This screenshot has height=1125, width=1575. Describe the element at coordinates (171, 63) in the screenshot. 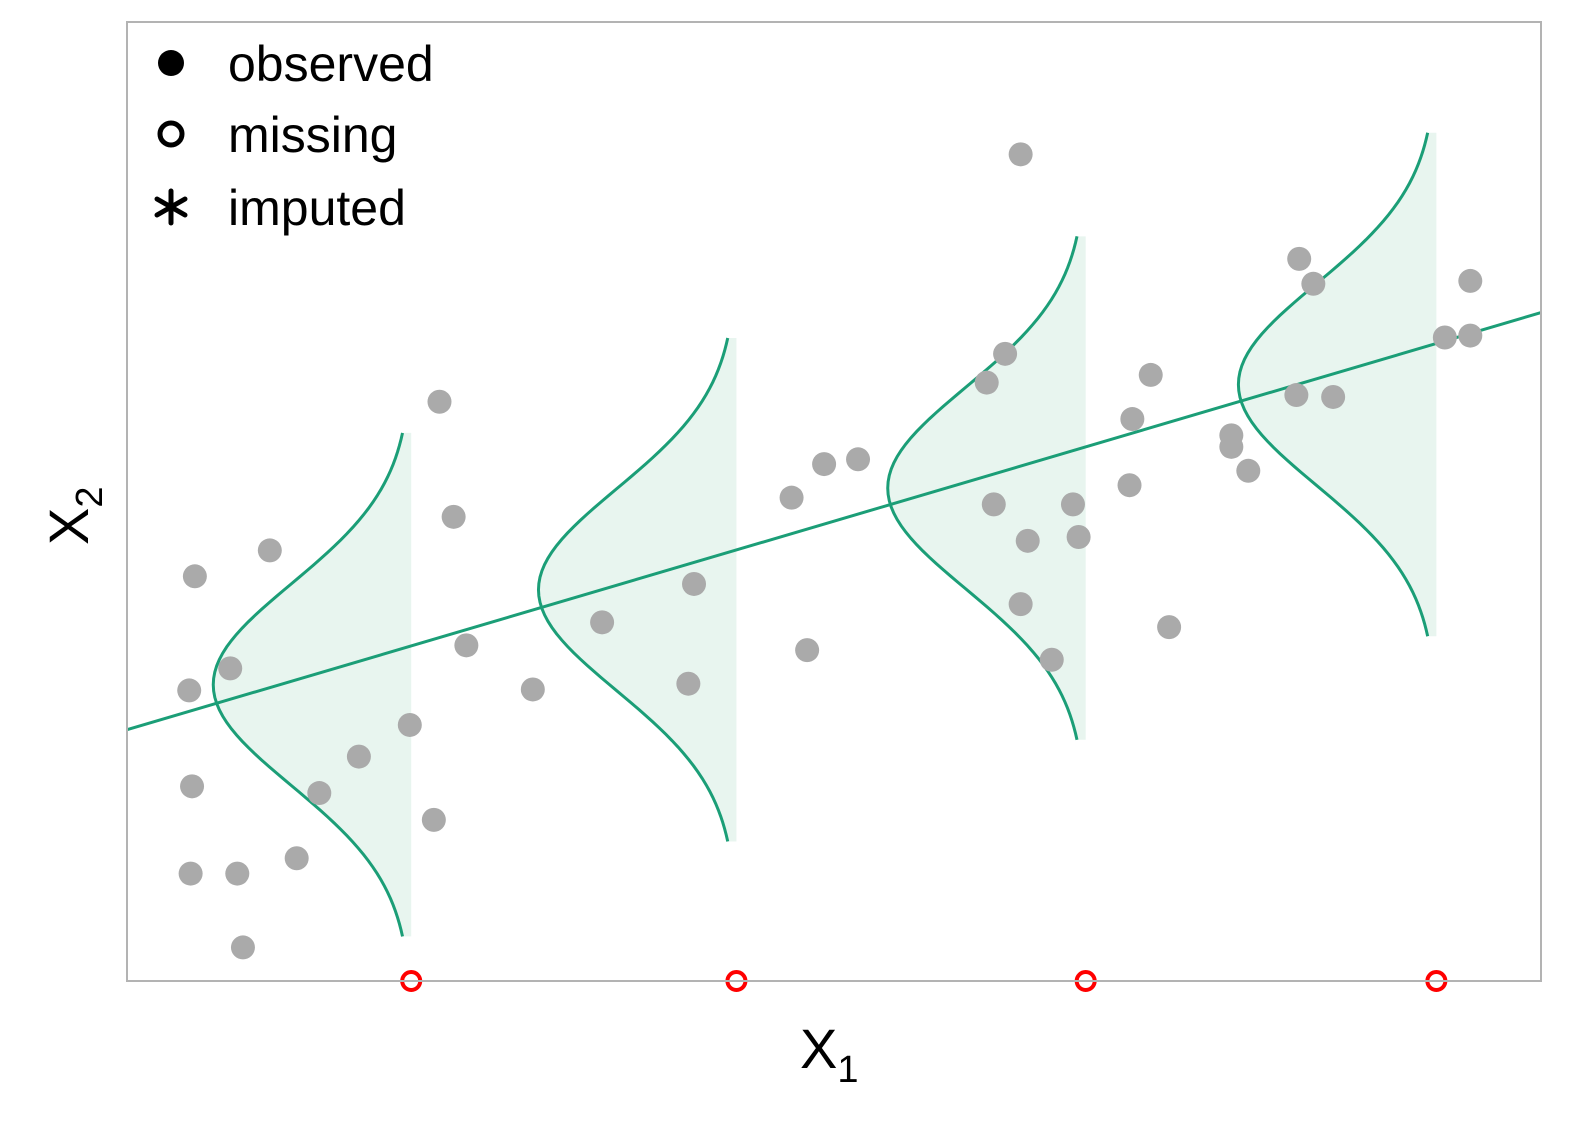

I see `legend-observed-marker` at that location.